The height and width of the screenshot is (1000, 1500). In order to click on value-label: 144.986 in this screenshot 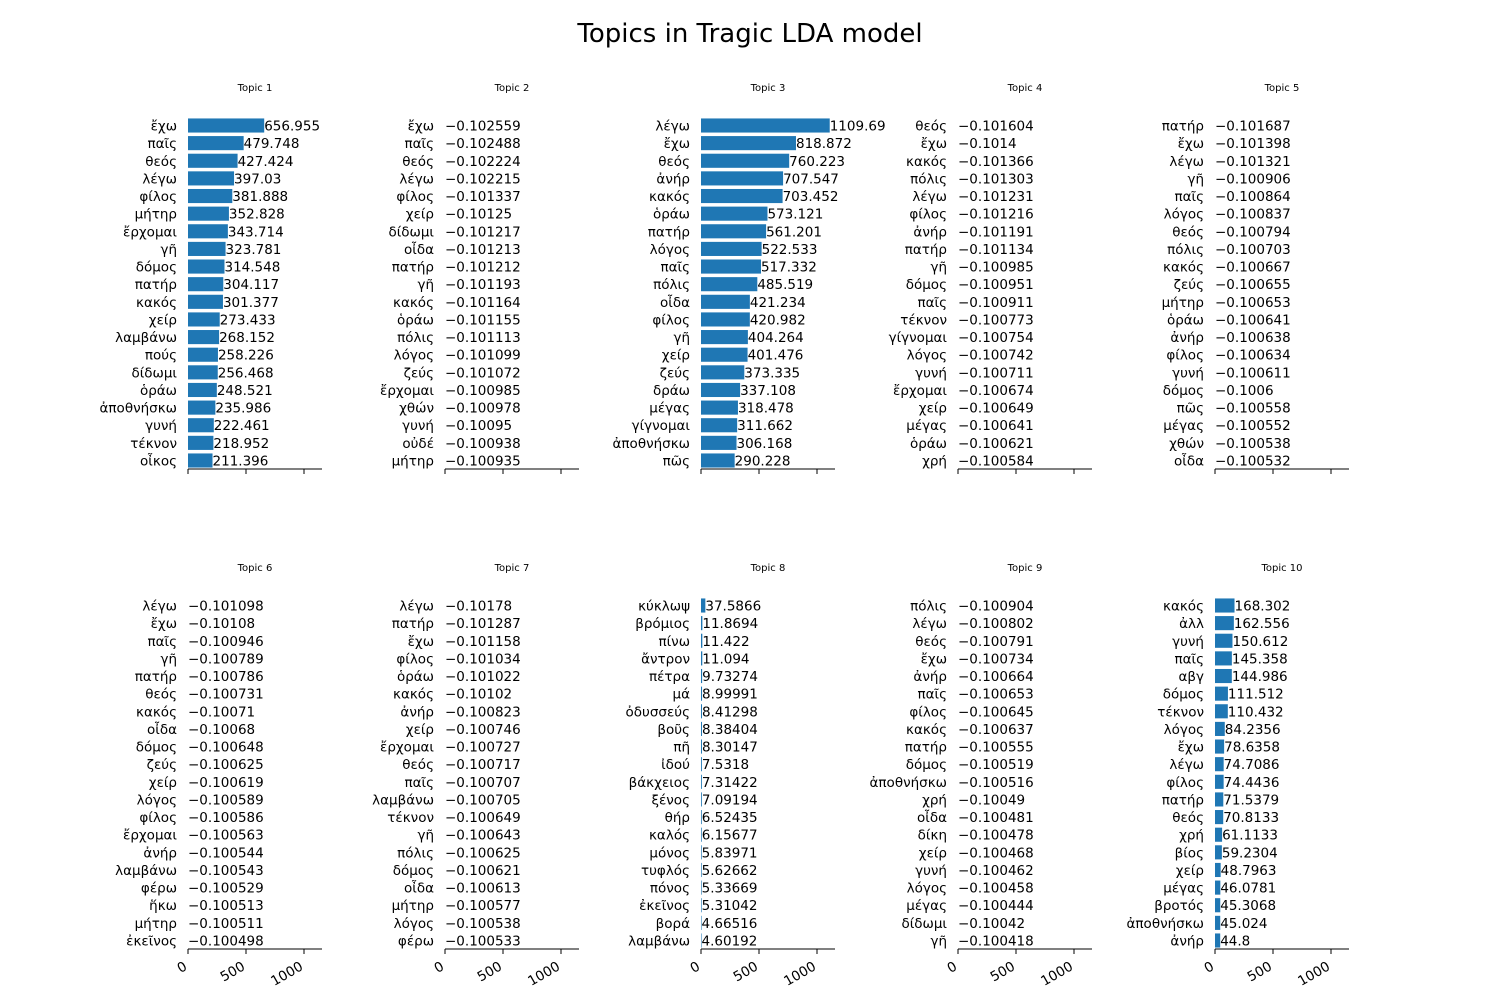, I will do `click(1260, 677)`.